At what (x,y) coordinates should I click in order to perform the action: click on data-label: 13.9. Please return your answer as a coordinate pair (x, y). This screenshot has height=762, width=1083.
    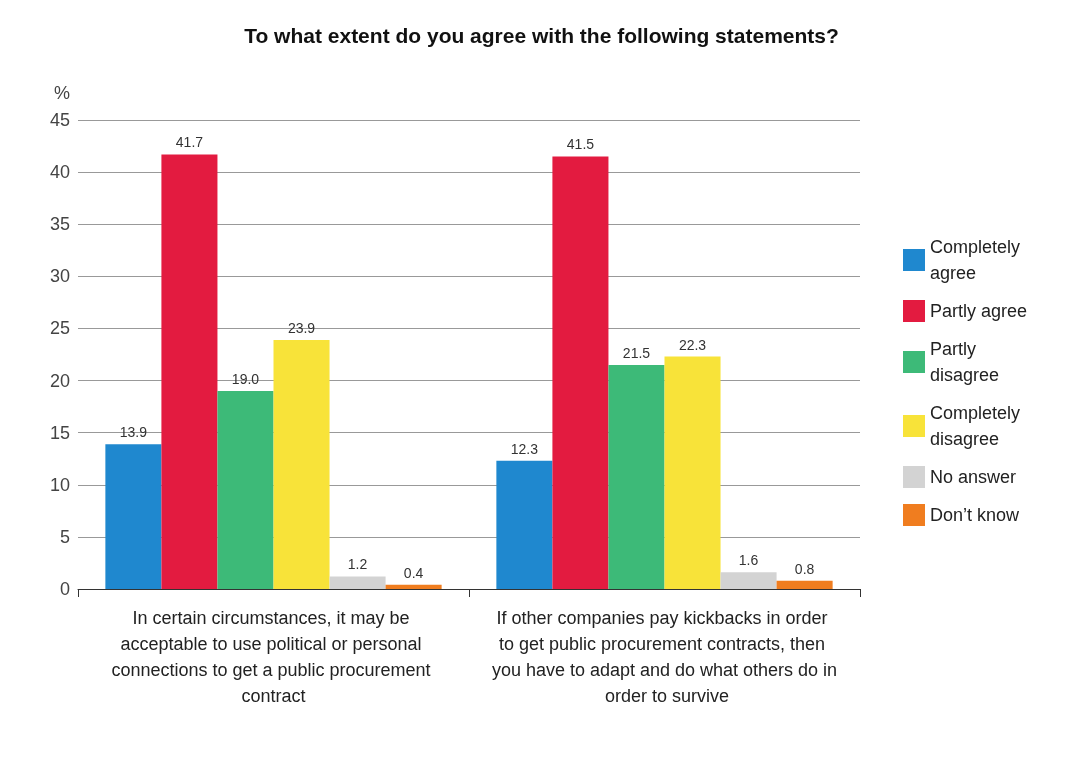
    Looking at the image, I should click on (133, 432).